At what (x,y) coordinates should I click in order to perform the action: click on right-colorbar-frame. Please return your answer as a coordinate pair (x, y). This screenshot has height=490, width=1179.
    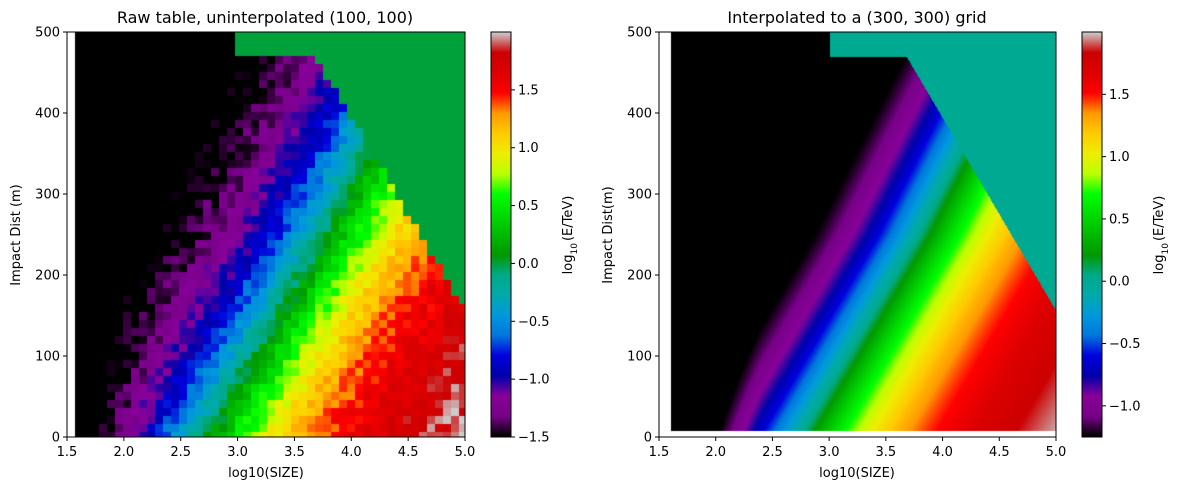
    Looking at the image, I should click on (1092, 234).